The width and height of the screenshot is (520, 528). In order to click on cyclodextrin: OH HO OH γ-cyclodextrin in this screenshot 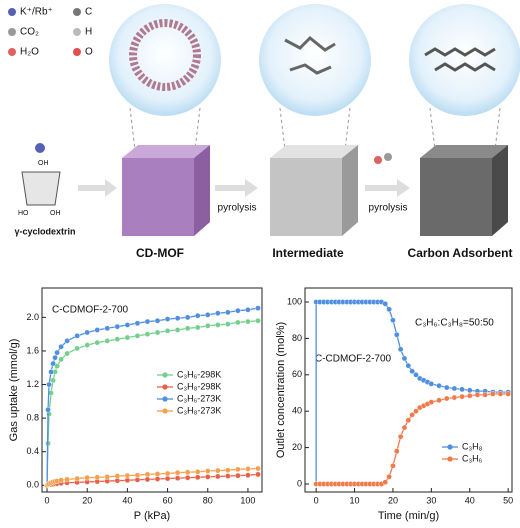, I will do `click(45, 189)`.